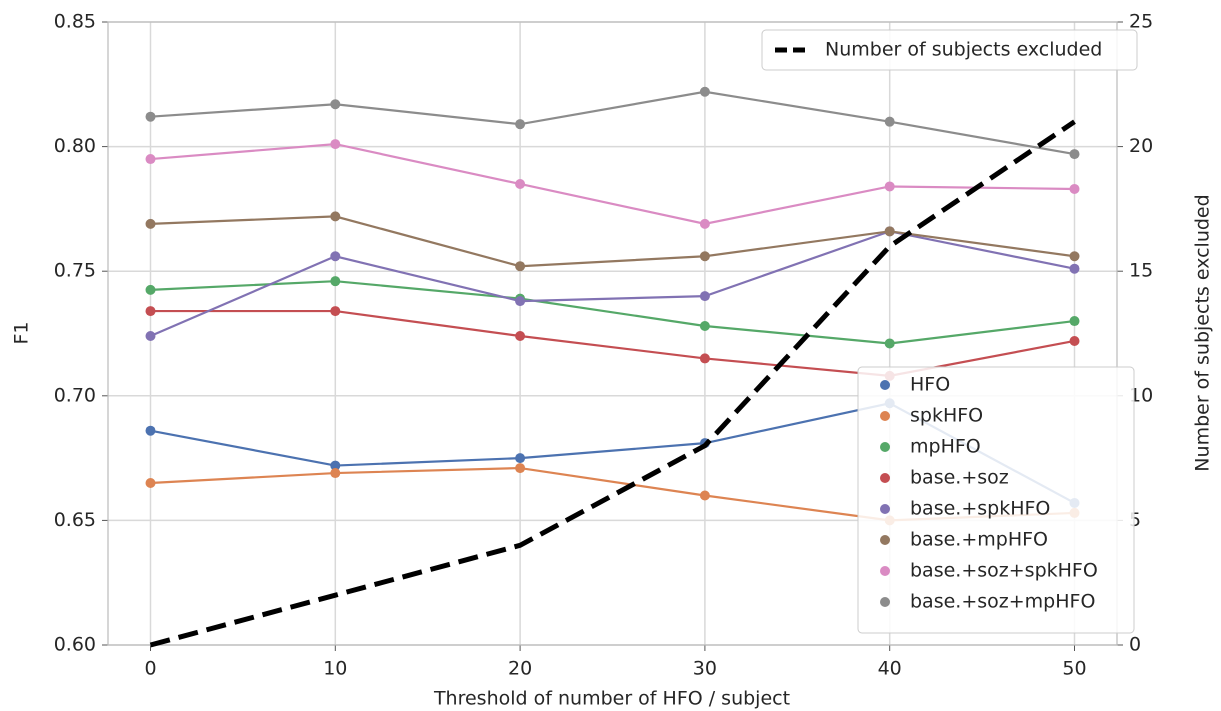 This screenshot has height=711, width=1221. What do you see at coordinates (520, 669) in the screenshot?
I see `x-tick-label: 20` at bounding box center [520, 669].